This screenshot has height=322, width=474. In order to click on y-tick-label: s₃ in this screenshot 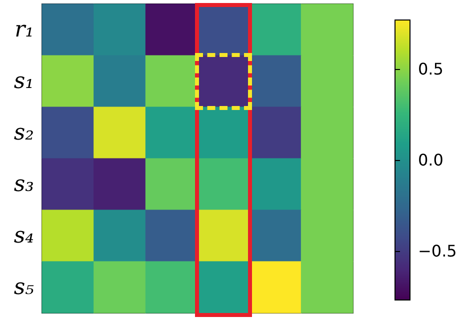, I will do `click(24, 184)`.